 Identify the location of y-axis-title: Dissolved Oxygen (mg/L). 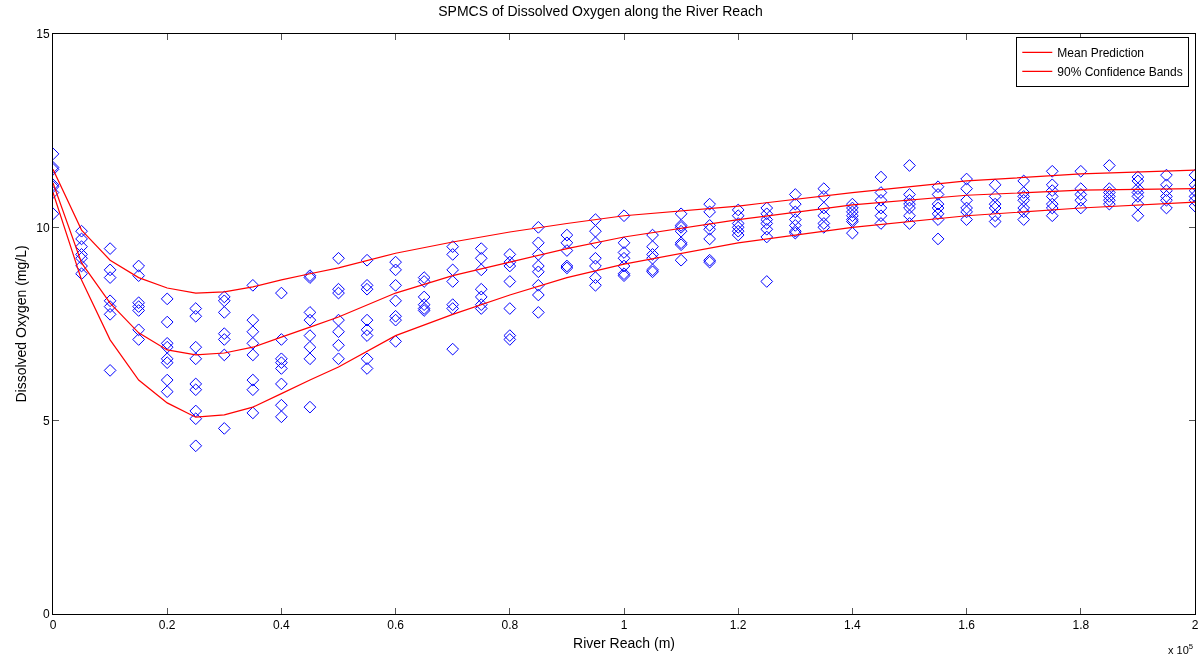
(20, 324).